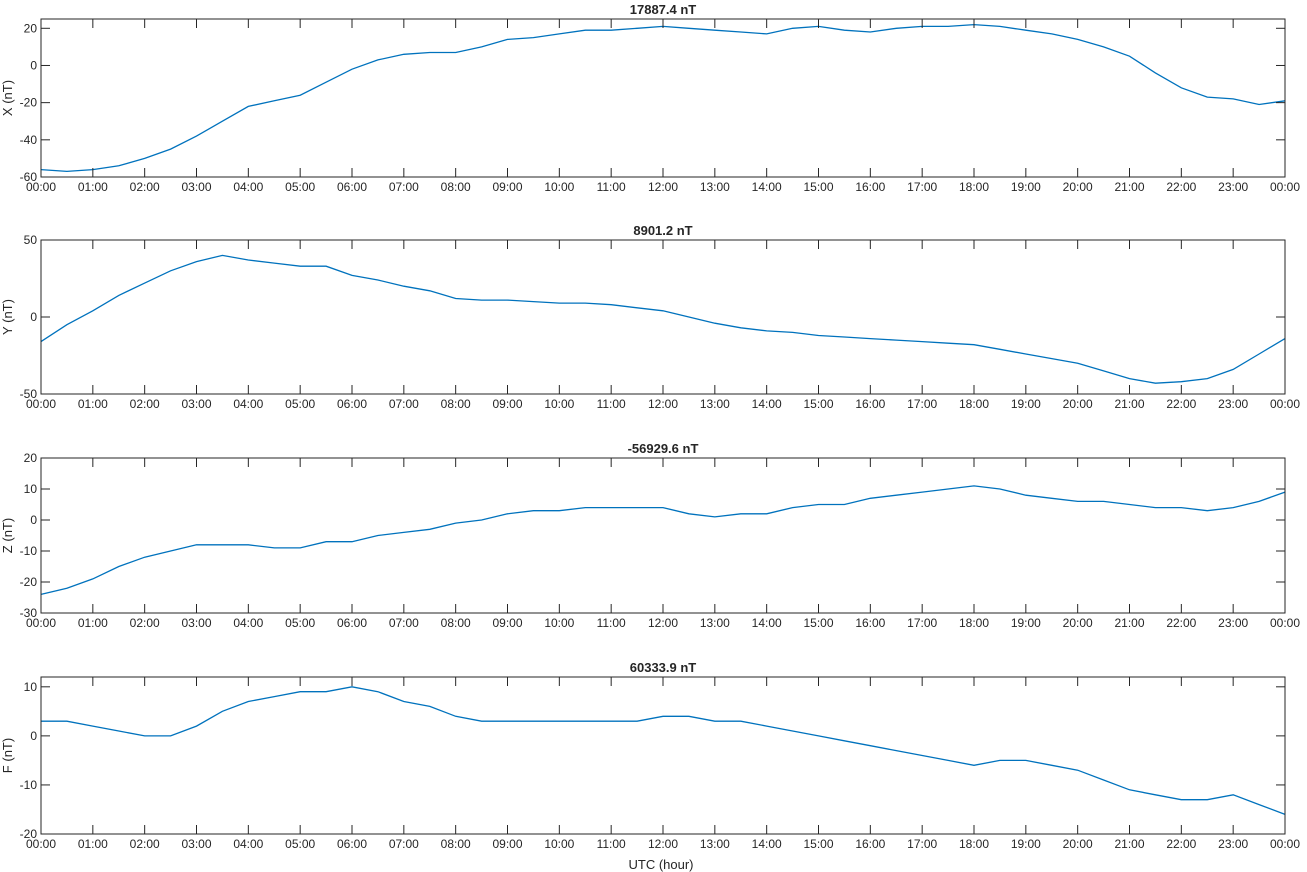  What do you see at coordinates (29, 140) in the screenshot?
I see `y-tick-label: -40` at bounding box center [29, 140].